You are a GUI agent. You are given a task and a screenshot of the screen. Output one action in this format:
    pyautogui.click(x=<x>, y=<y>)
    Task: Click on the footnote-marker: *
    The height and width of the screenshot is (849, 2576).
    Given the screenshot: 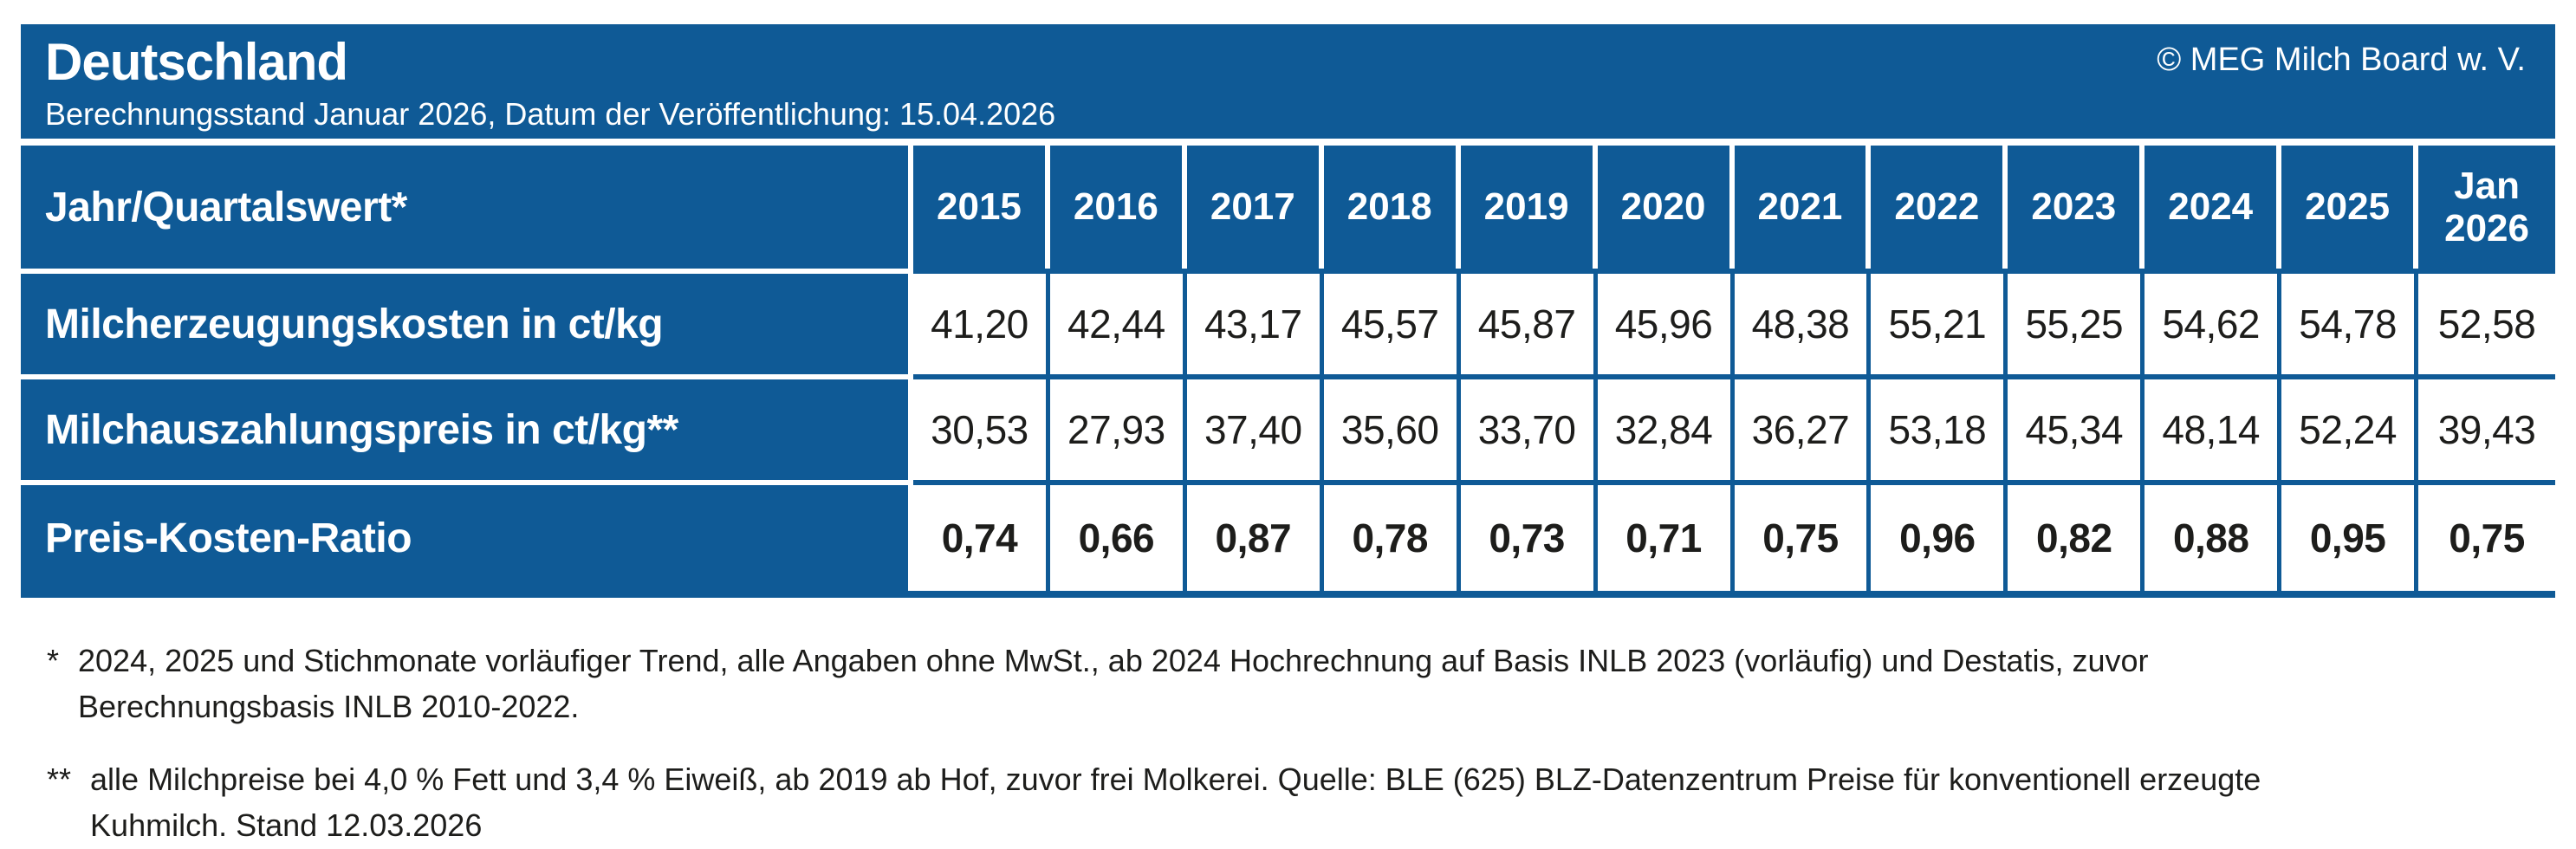 What is the action you would take?
    pyautogui.click(x=54, y=660)
    